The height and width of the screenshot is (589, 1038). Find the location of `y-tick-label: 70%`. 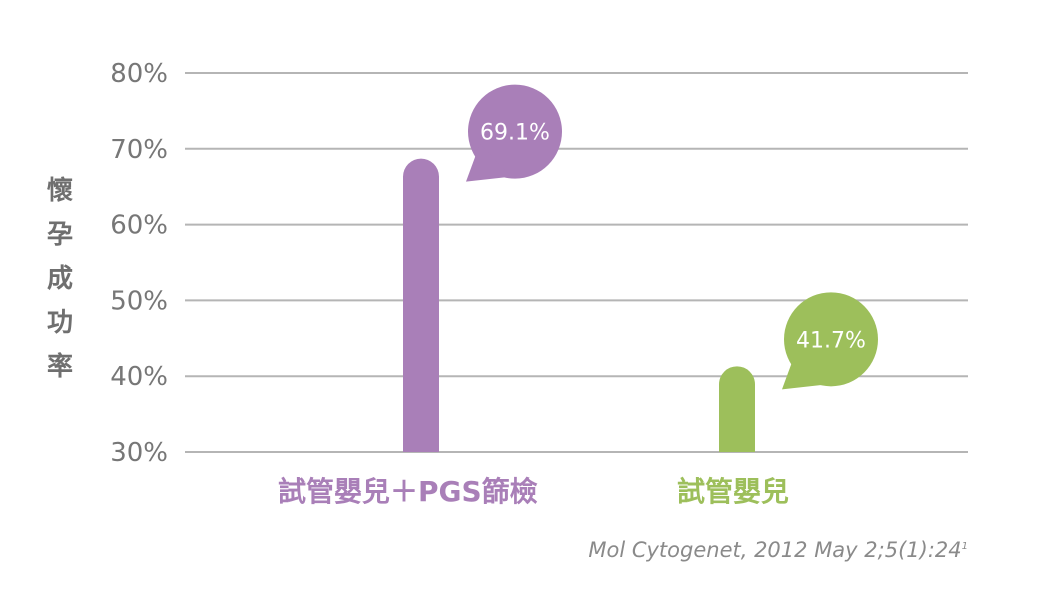

y-tick-label: 70% is located at coordinates (139, 150).